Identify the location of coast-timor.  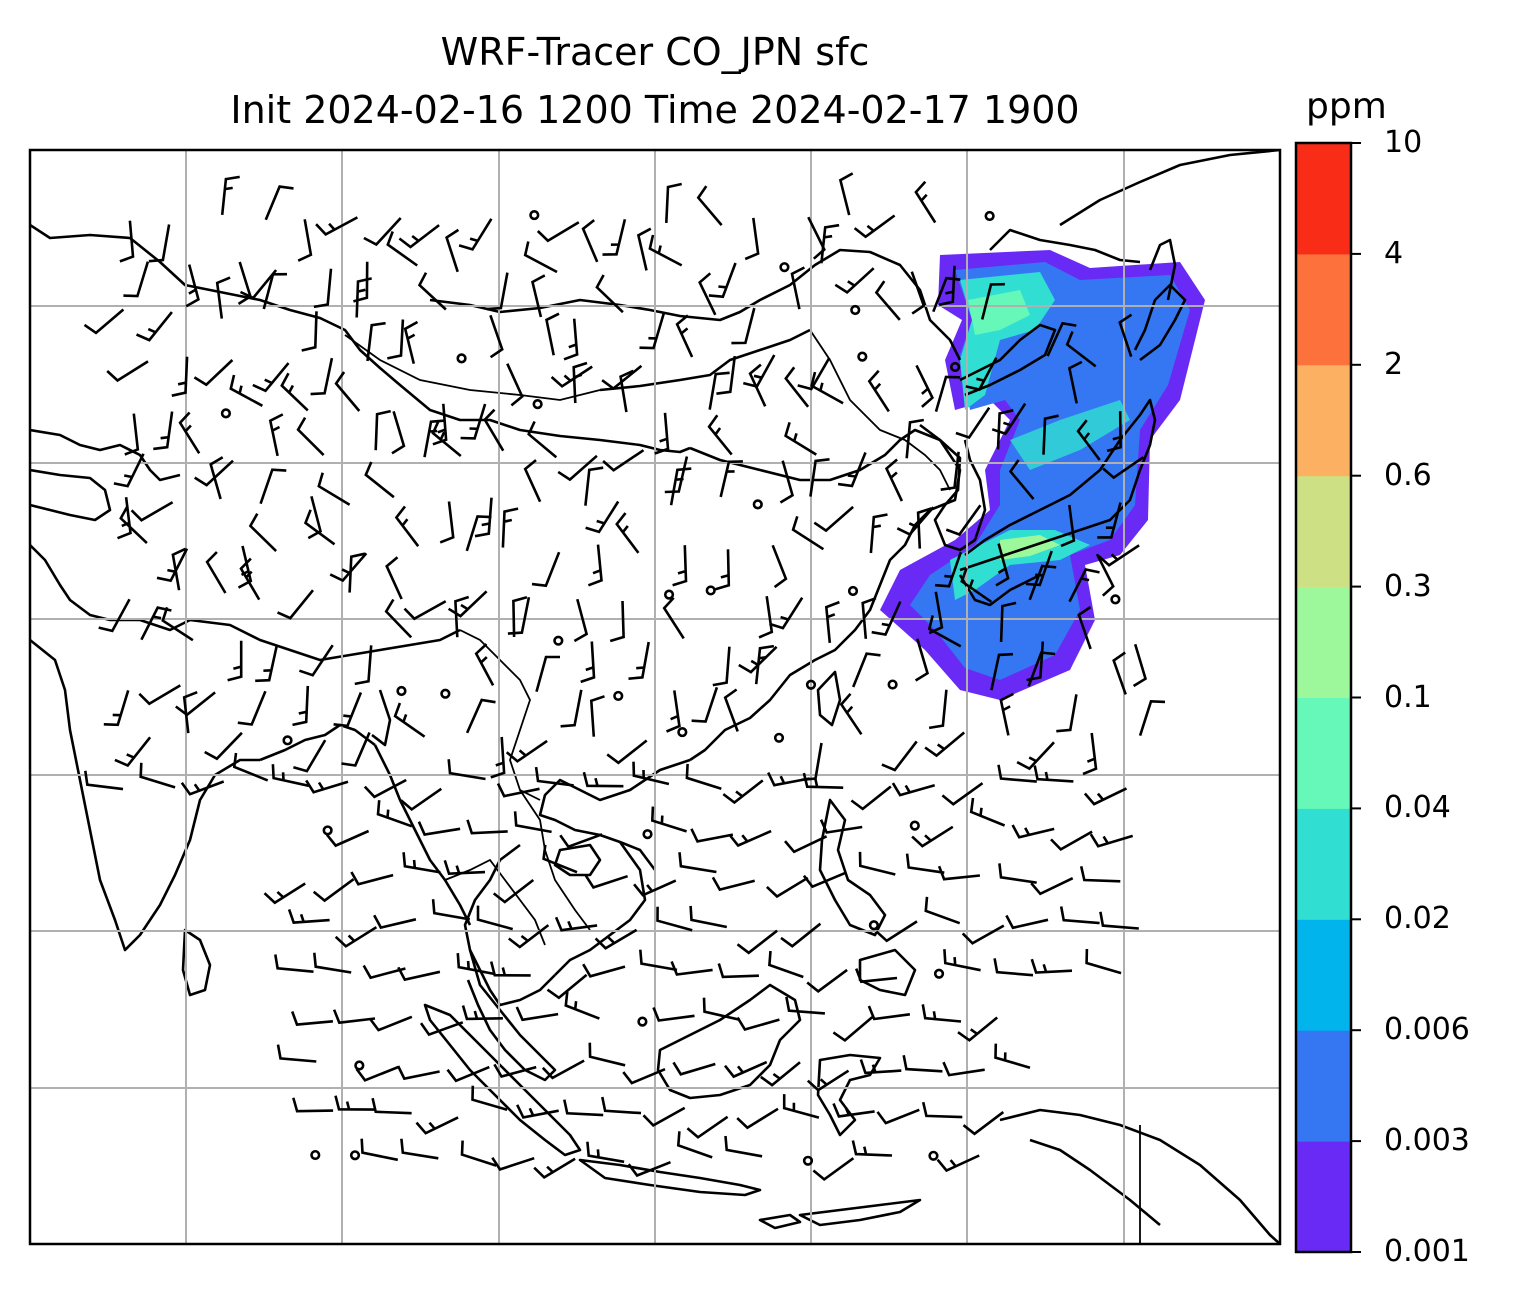
(860, 1212).